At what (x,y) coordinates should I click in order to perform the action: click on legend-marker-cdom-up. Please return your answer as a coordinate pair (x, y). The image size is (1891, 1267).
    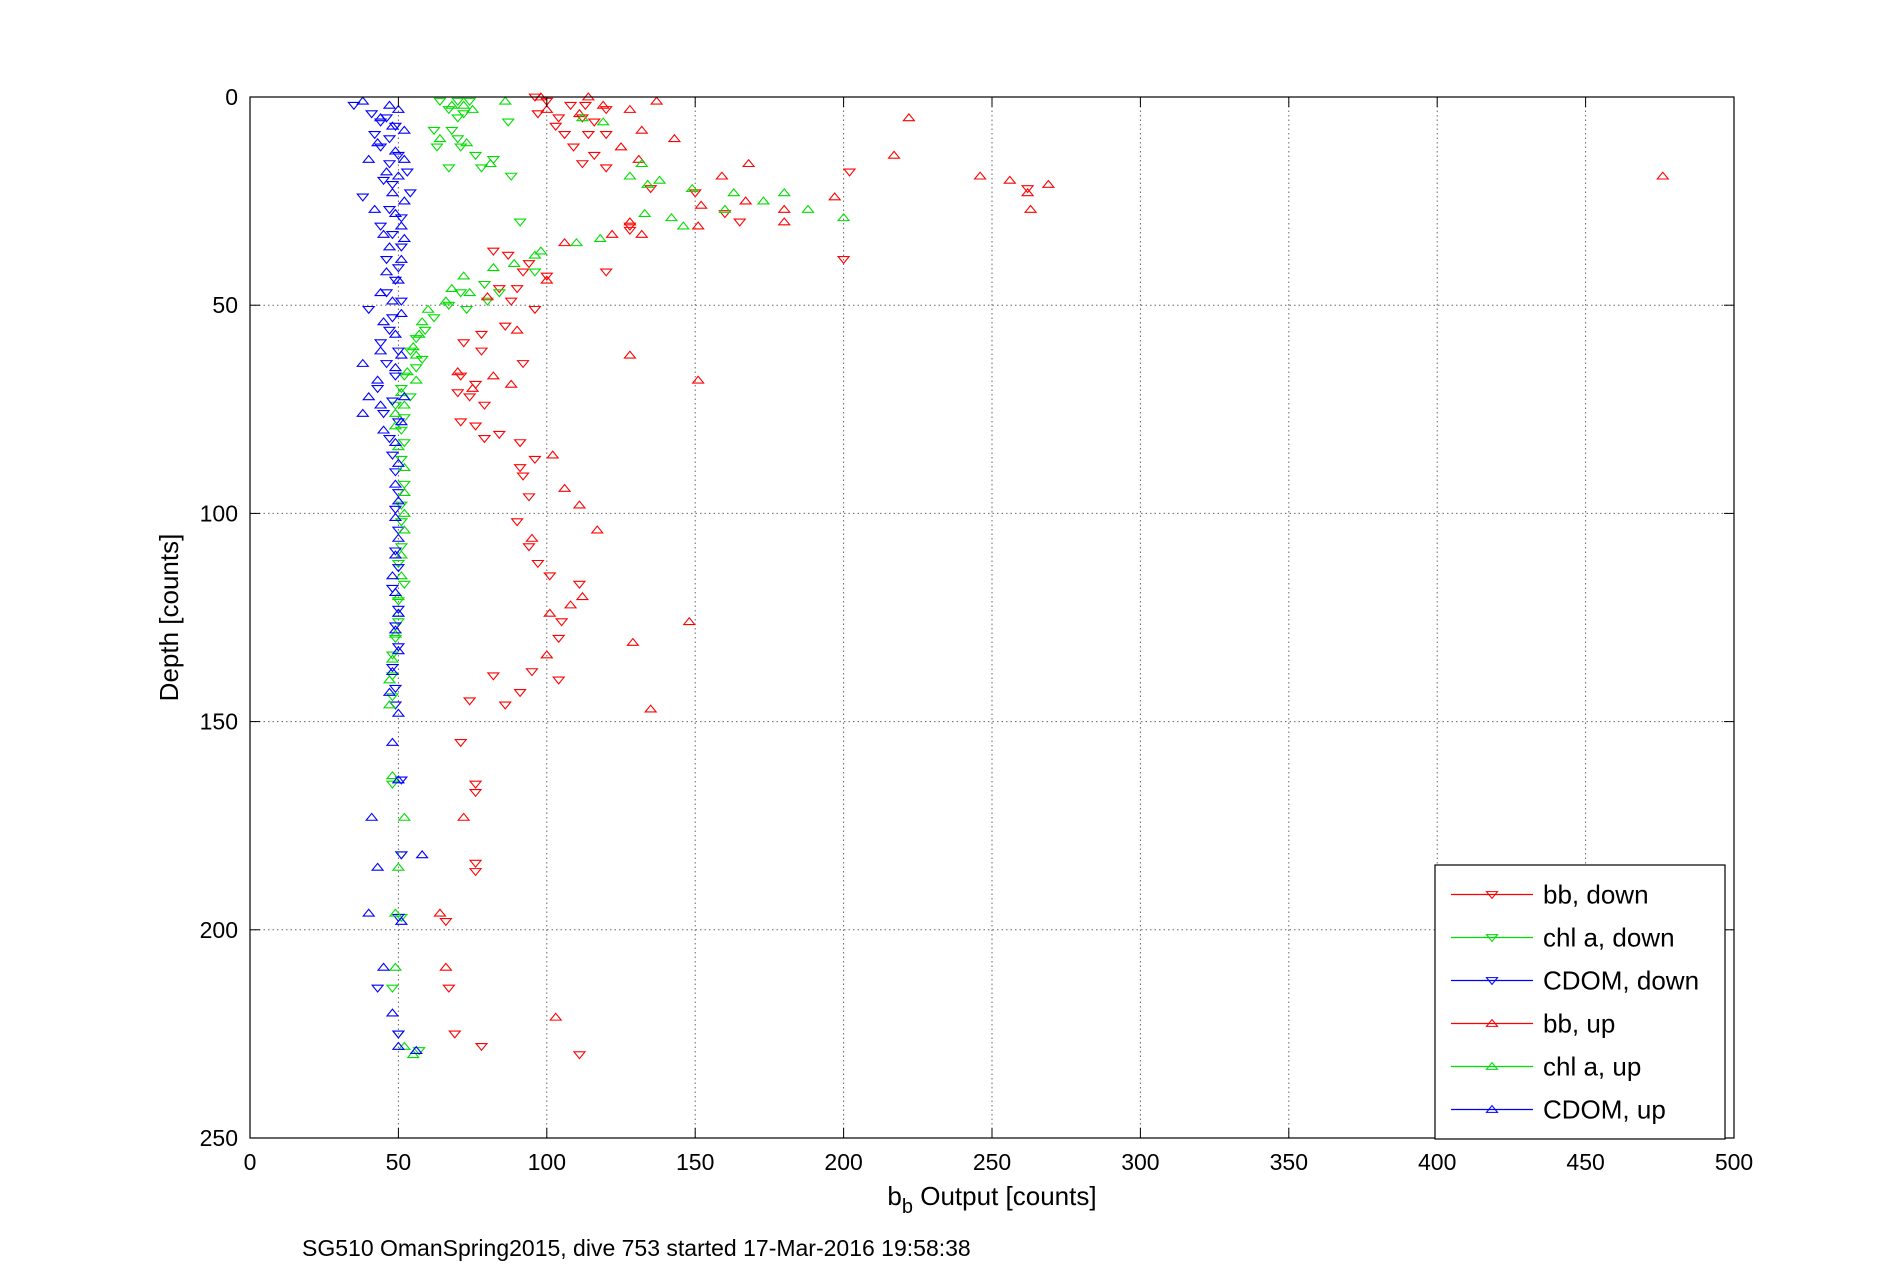
    Looking at the image, I should click on (1492, 1108).